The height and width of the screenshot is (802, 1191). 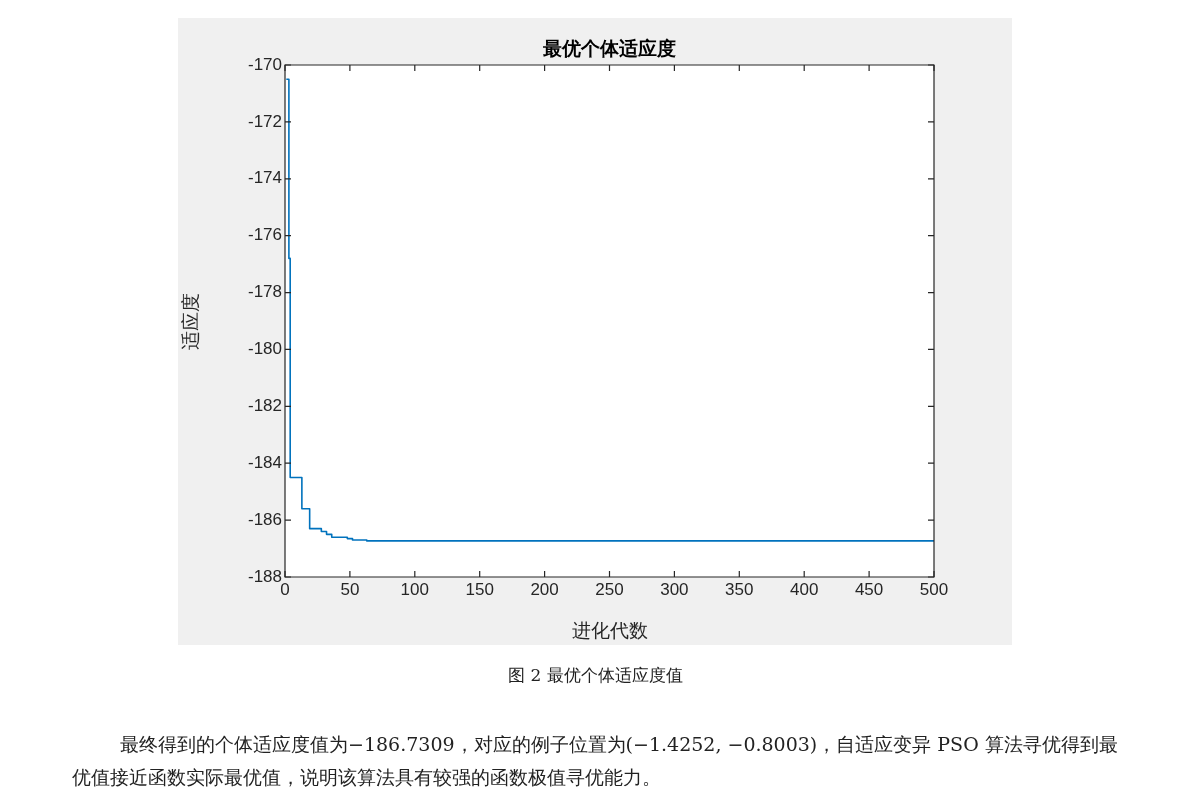 What do you see at coordinates (804, 589) in the screenshot?
I see `x-tick-label: 400` at bounding box center [804, 589].